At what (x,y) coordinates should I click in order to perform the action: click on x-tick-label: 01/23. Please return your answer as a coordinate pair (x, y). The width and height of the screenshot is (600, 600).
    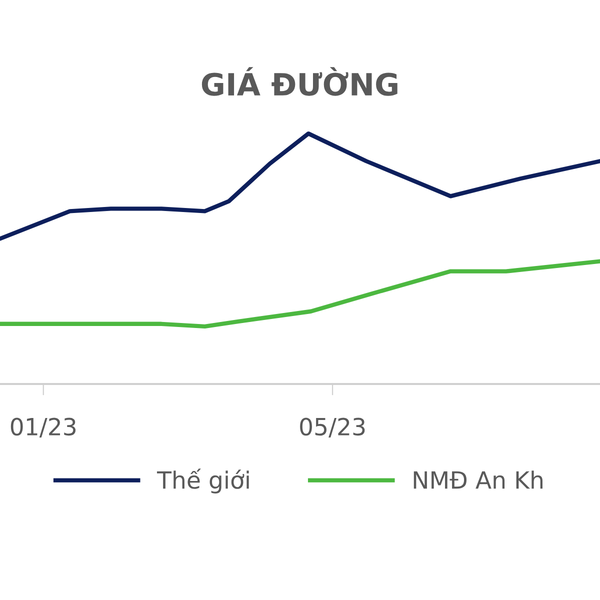
    Looking at the image, I should click on (43, 428).